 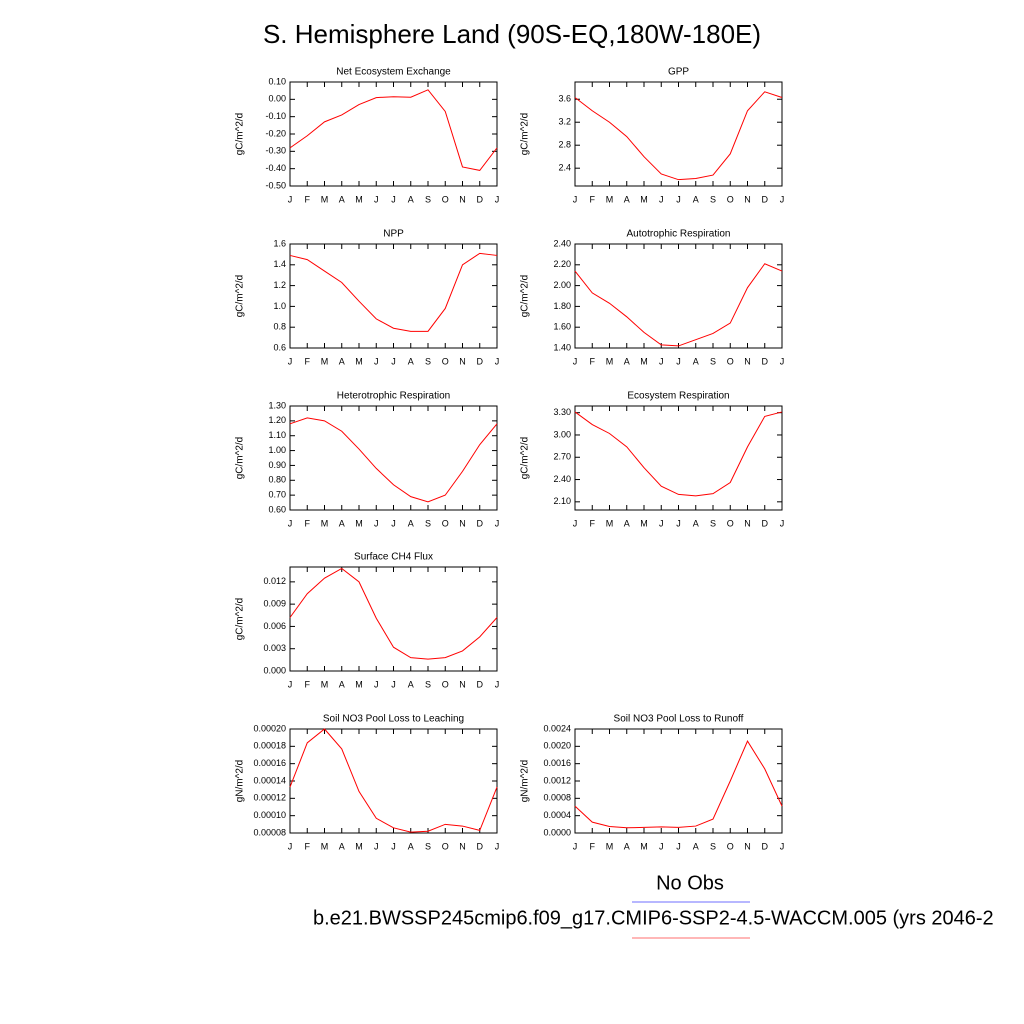 What do you see at coordinates (277, 405) in the screenshot?
I see `y-tick-label: 1.30` at bounding box center [277, 405].